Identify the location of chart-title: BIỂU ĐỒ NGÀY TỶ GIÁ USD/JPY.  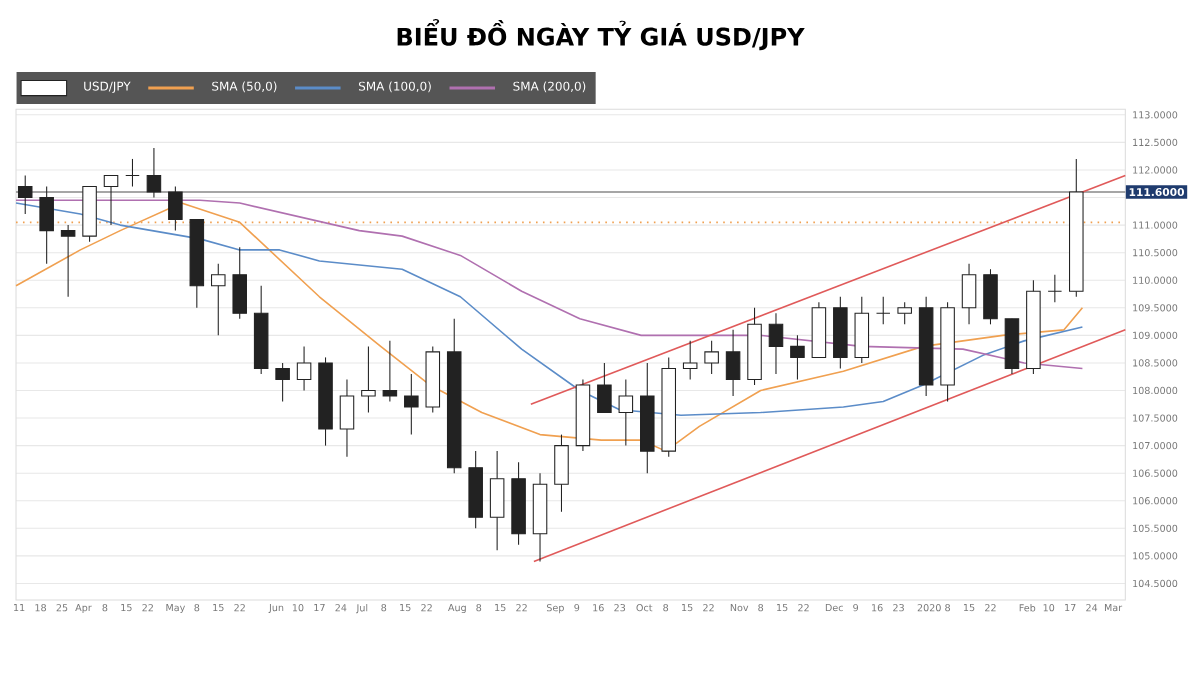
(601, 35).